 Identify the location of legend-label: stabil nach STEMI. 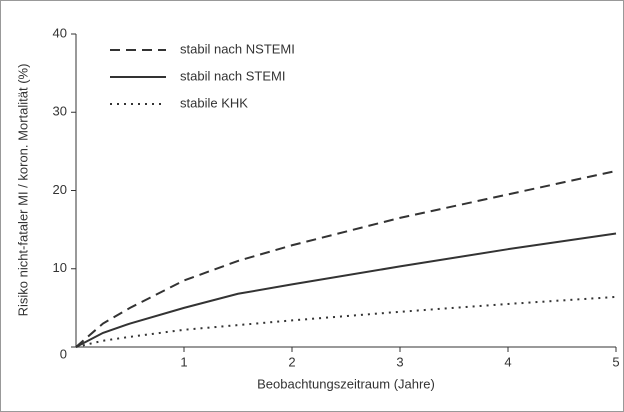
(233, 75).